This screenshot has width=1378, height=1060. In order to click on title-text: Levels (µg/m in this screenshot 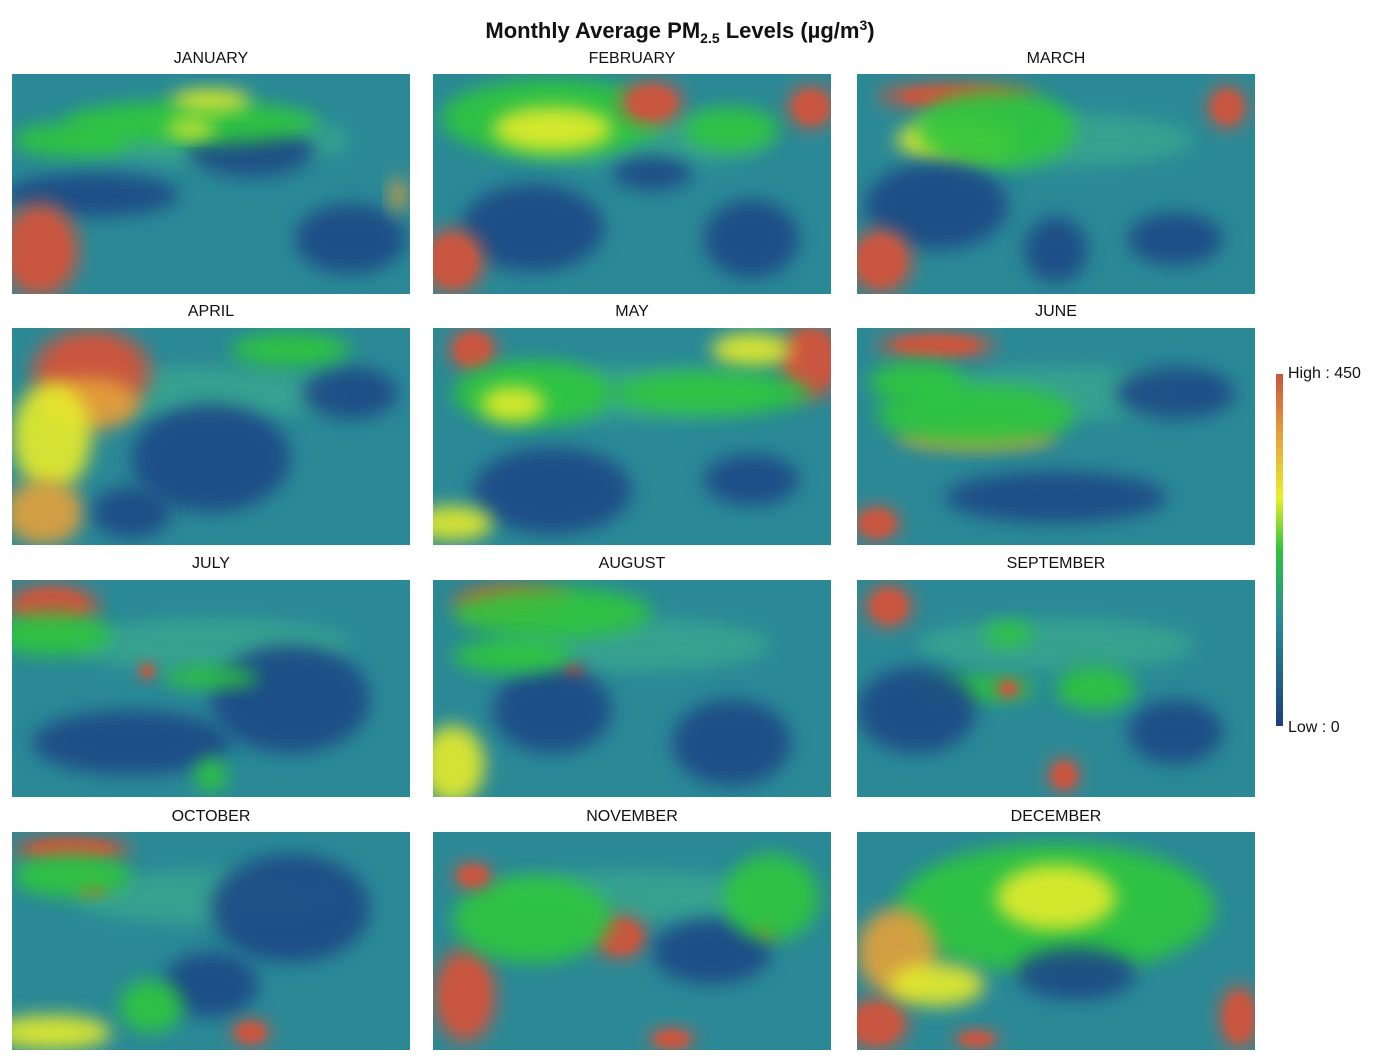, I will do `click(790, 30)`.